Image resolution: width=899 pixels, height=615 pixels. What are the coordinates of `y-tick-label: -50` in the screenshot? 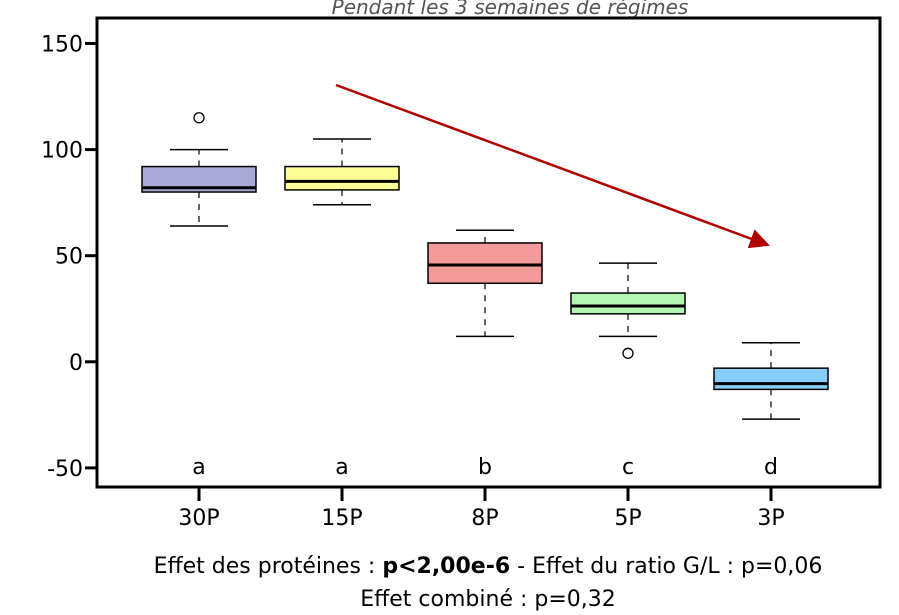 It's located at (65, 469).